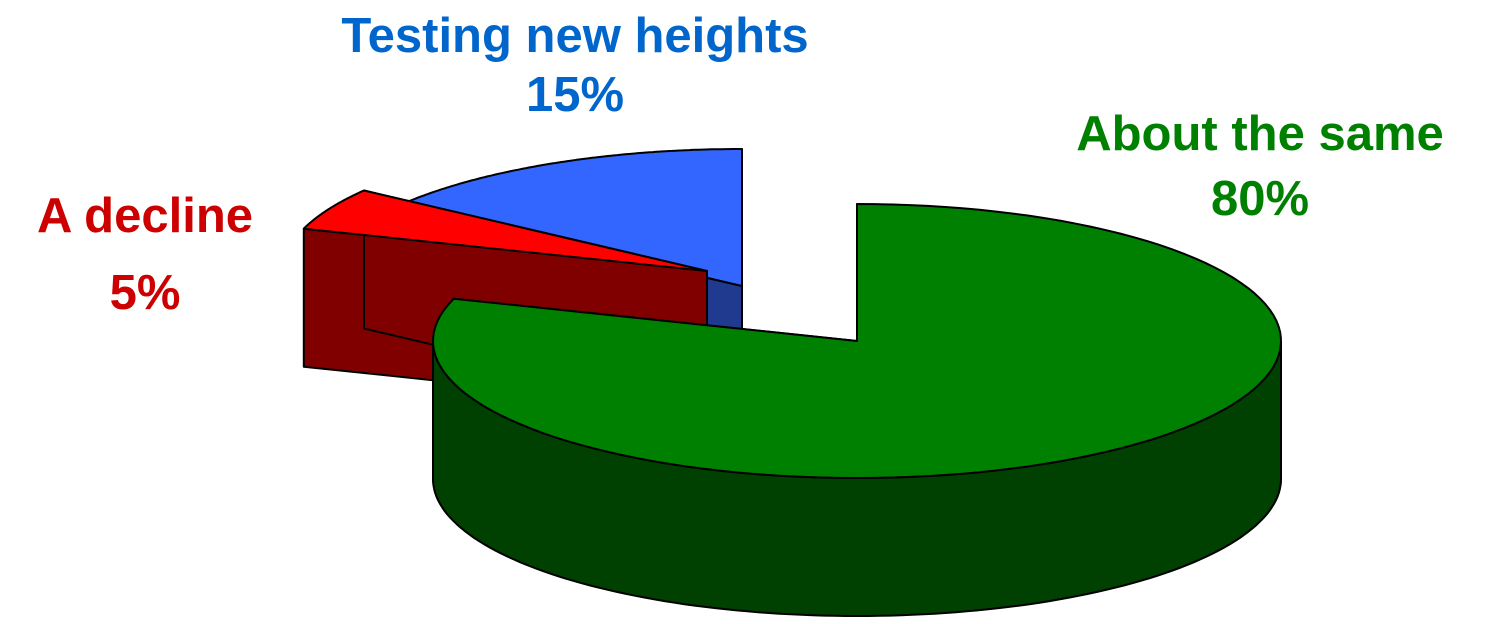 The image size is (1486, 624). What do you see at coordinates (1260, 134) in the screenshot?
I see `slice-label-same-name: About the same` at bounding box center [1260, 134].